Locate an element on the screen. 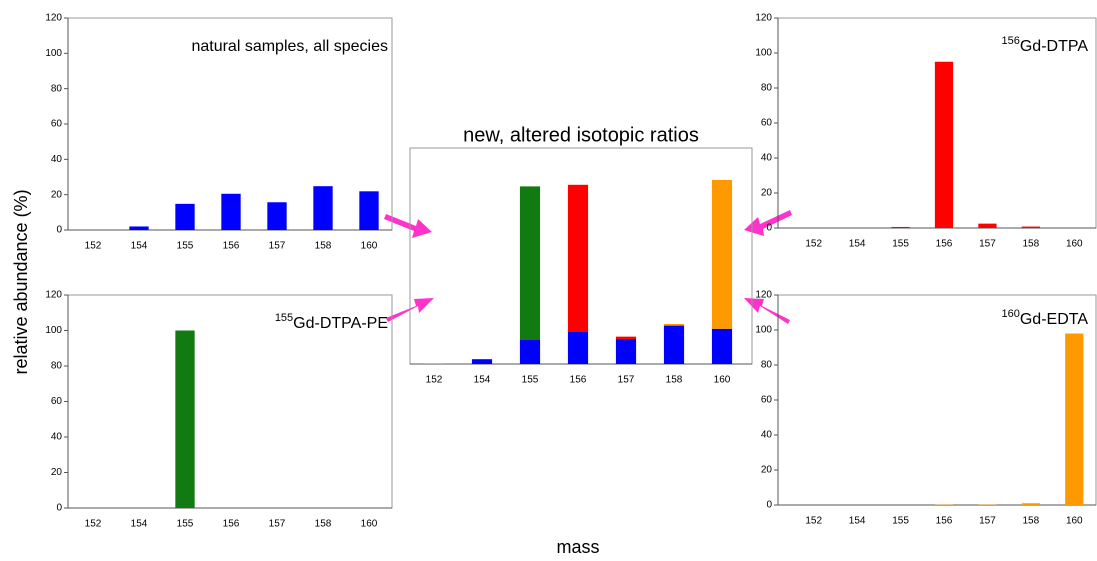  x-axis-label: mass is located at coordinates (577, 547).